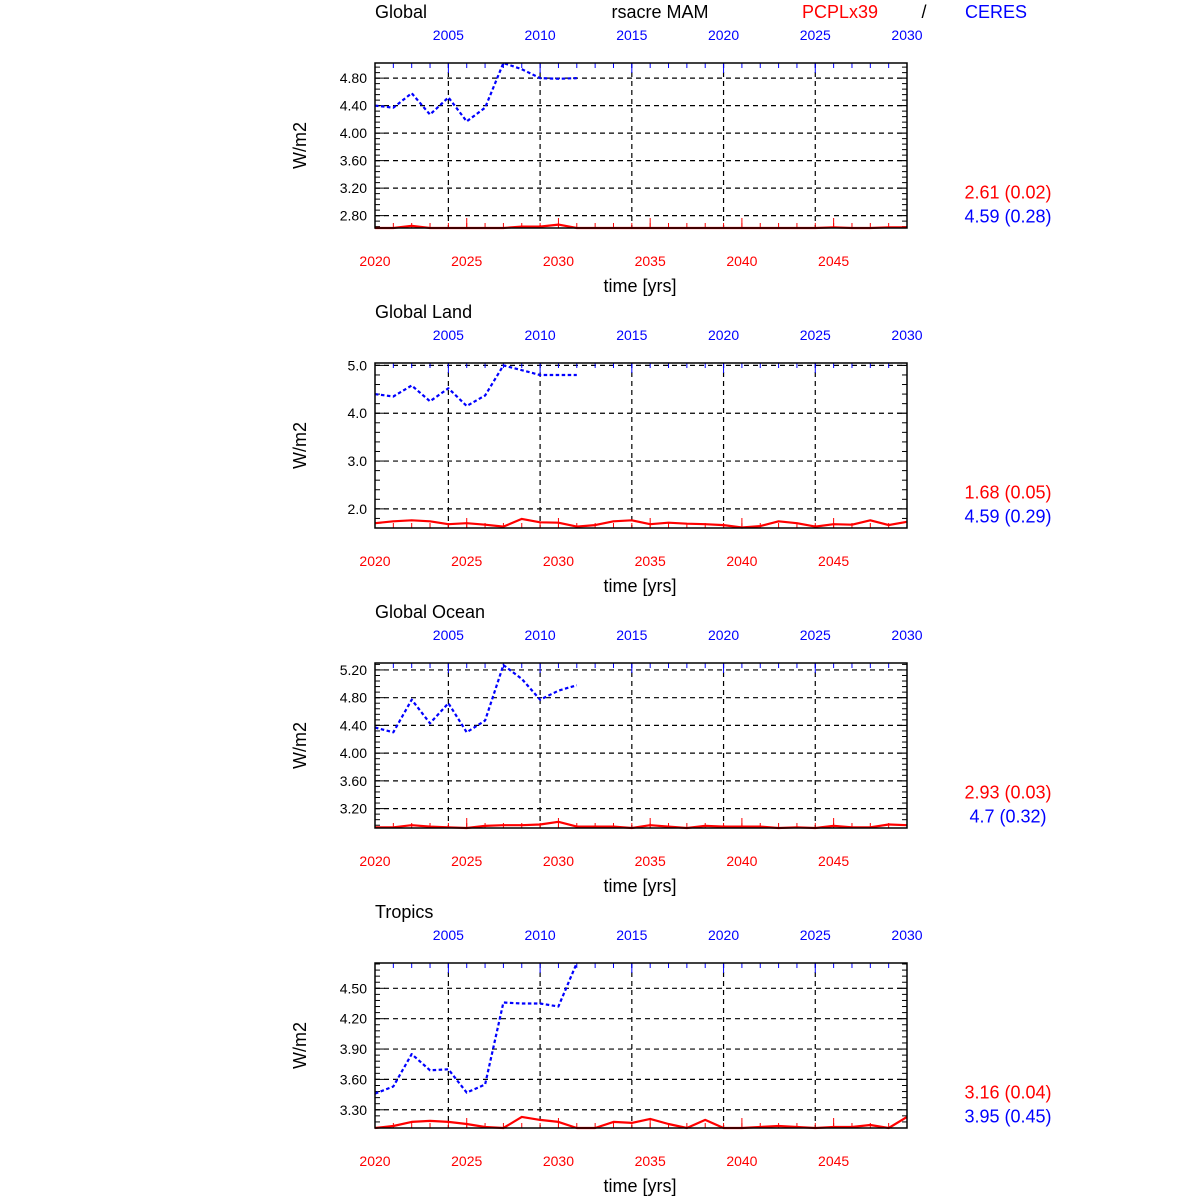  Describe the element at coordinates (353, 670) in the screenshot. I see `y-tick-label: 5.20` at that location.